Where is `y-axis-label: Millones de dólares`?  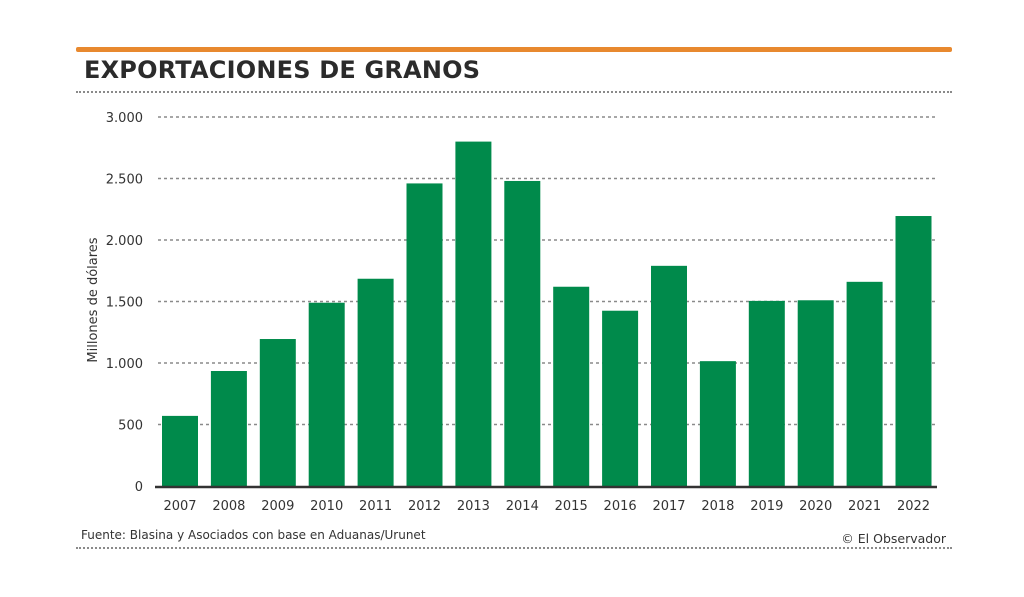
y-axis-label: Millones de dólares is located at coordinates (93, 299).